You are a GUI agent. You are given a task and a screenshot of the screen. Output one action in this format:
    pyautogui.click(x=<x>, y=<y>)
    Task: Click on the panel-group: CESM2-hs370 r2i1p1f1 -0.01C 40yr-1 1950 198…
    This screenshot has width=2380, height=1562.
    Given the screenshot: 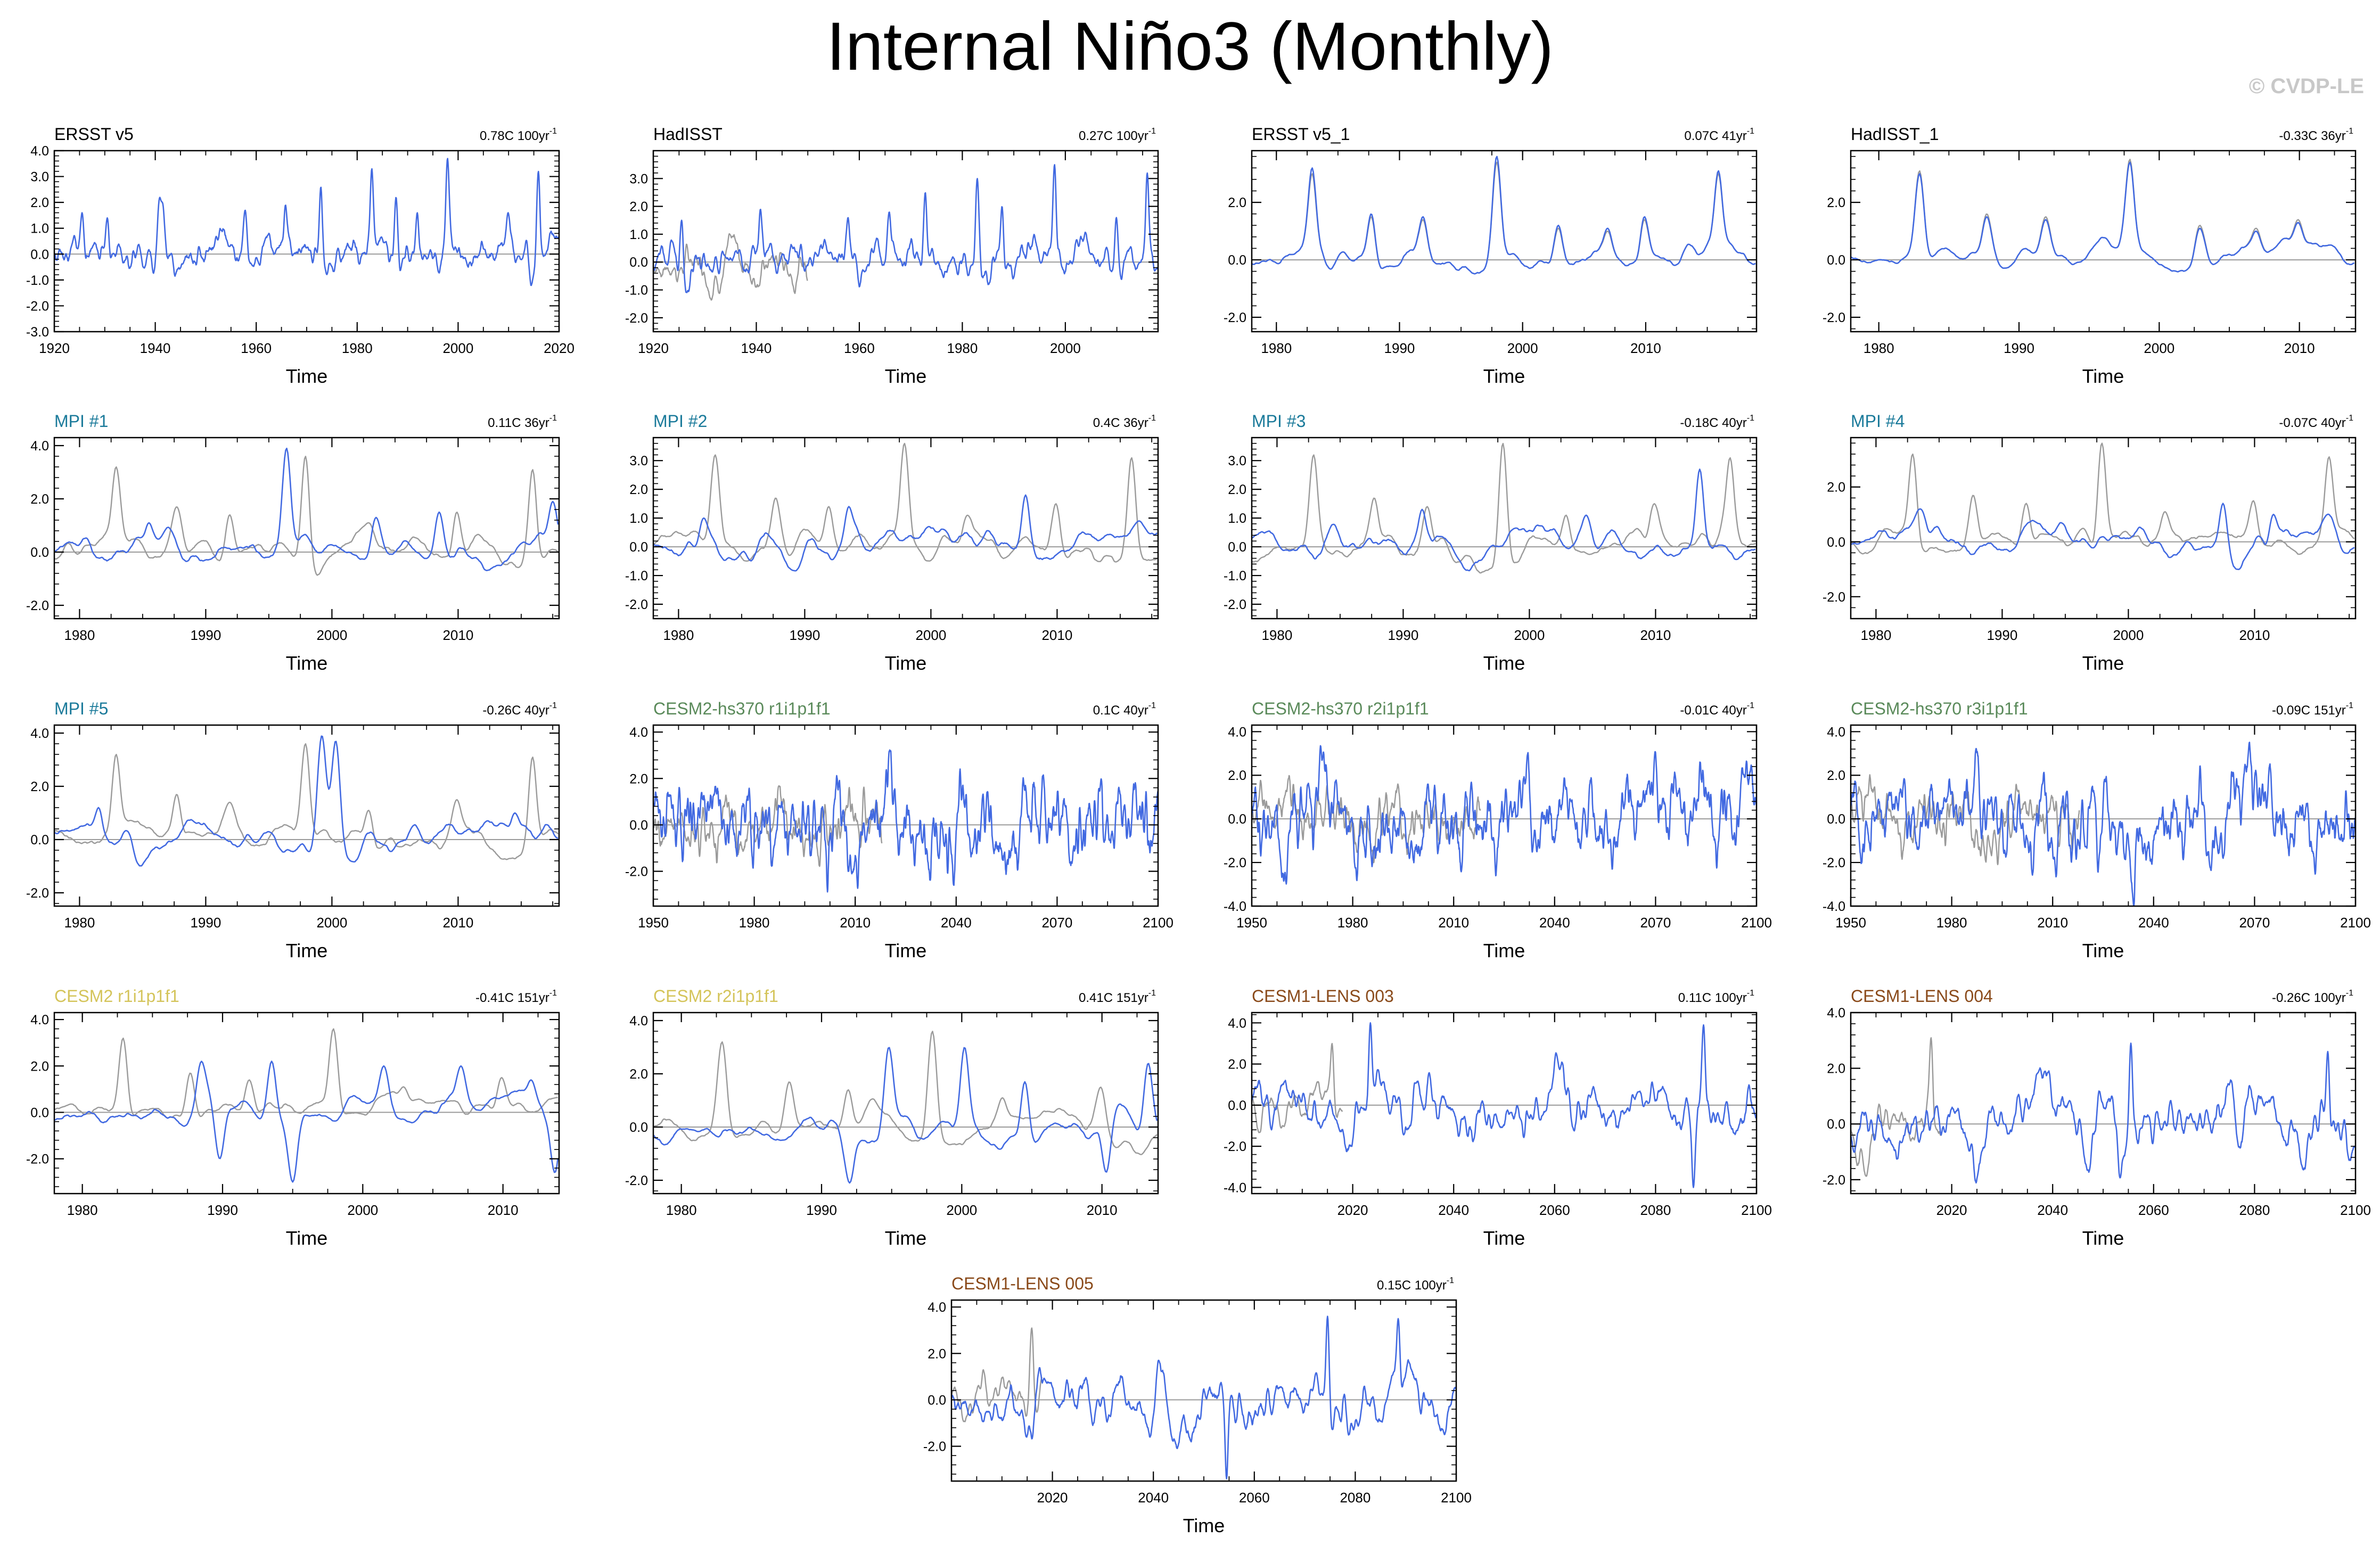 What is the action you would take?
    pyautogui.click(x=1498, y=830)
    